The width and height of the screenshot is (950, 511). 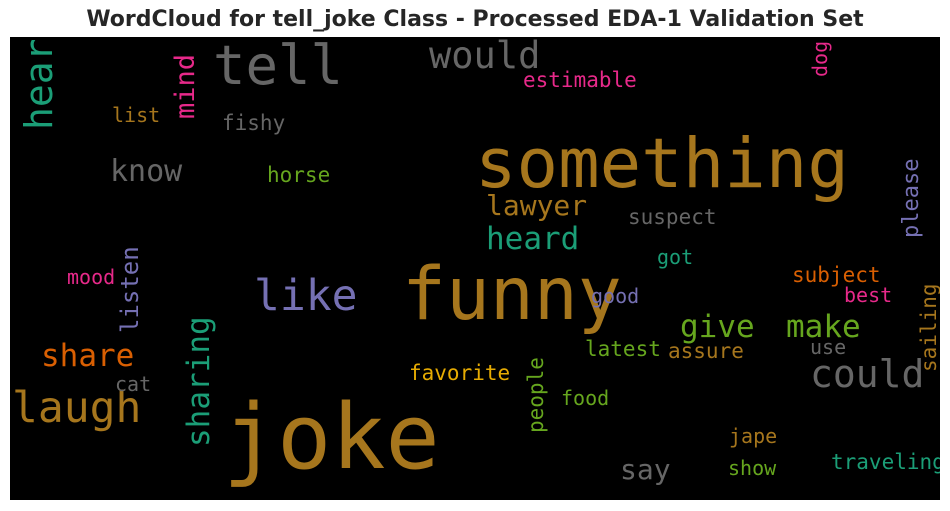 I want to click on word-sailing: sailing, so click(x=928, y=327).